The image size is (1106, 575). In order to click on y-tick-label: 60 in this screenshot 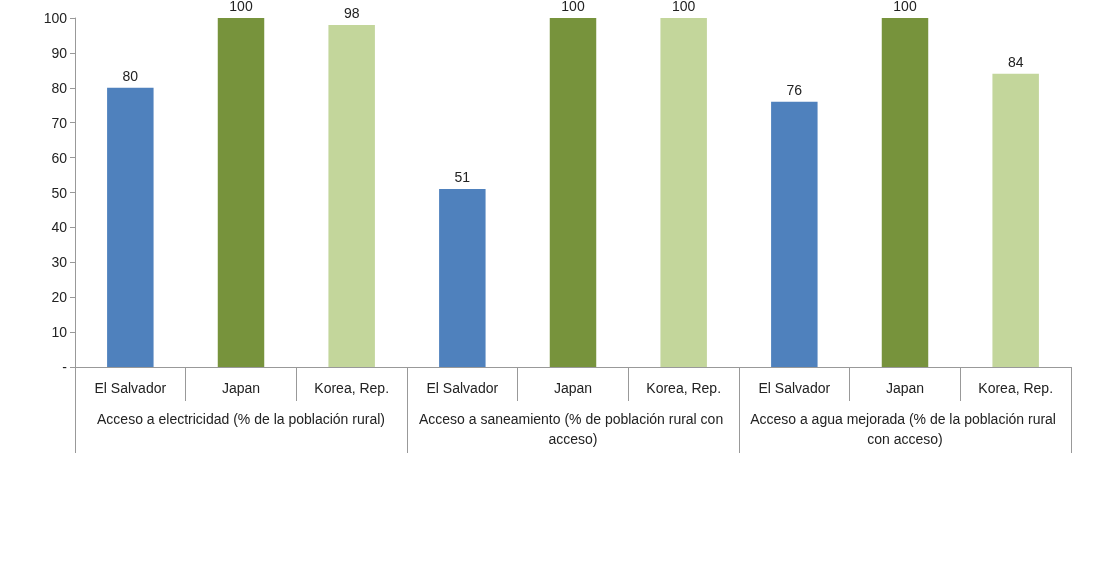, I will do `click(59, 157)`.